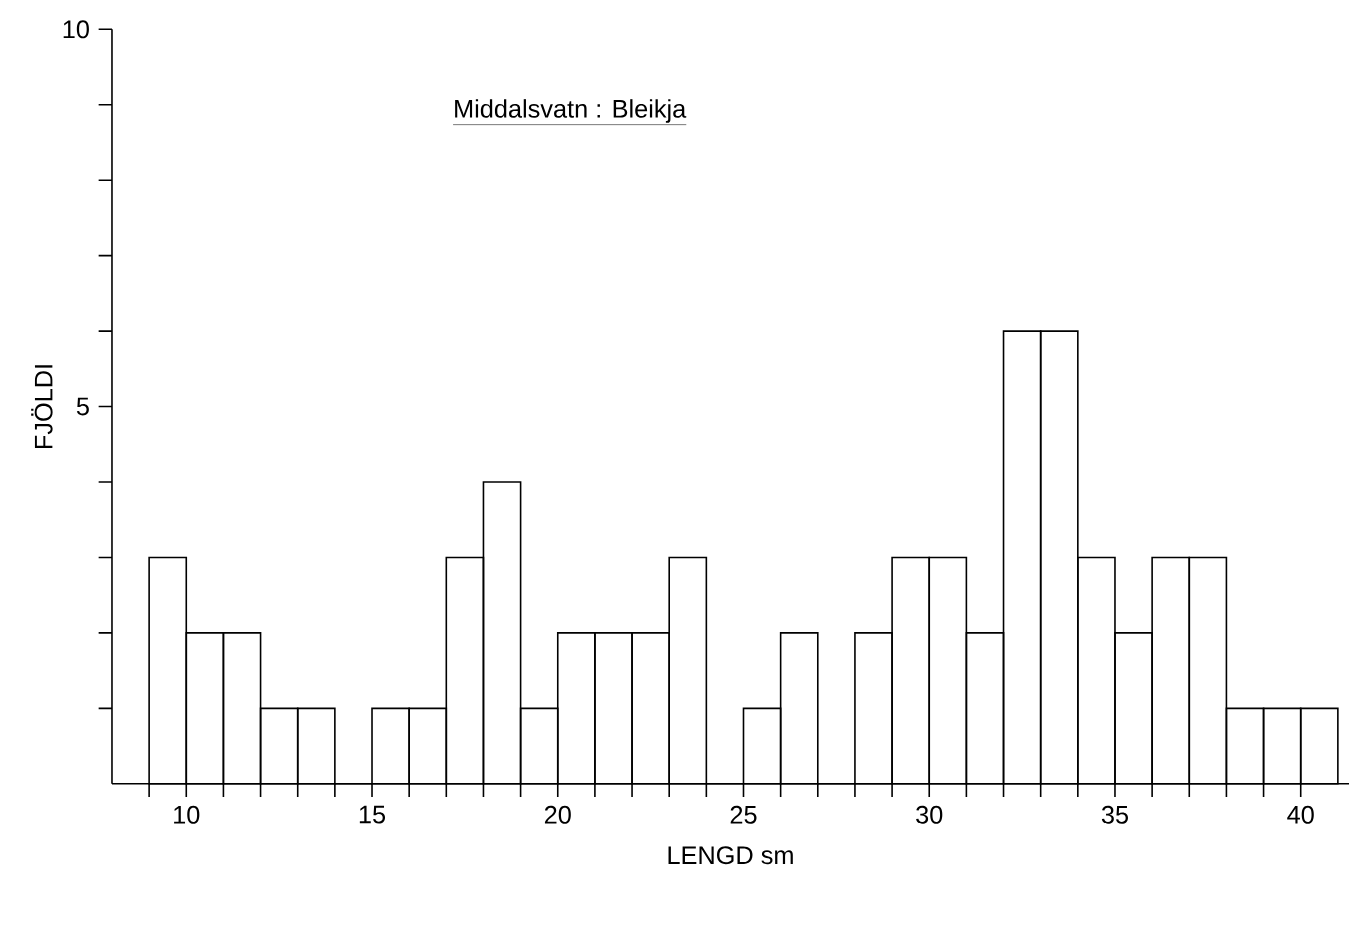  I want to click on x-tick-label: 20, so click(557, 814).